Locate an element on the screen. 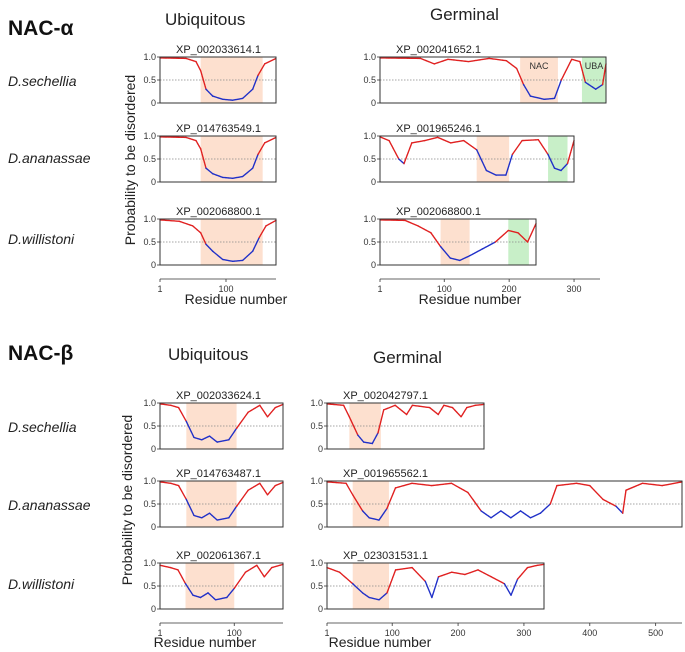 This screenshot has width=685, height=652. chart-panel-2: XP_014763549.1 0 0.5 1.0 is located at coordinates (210, 155).